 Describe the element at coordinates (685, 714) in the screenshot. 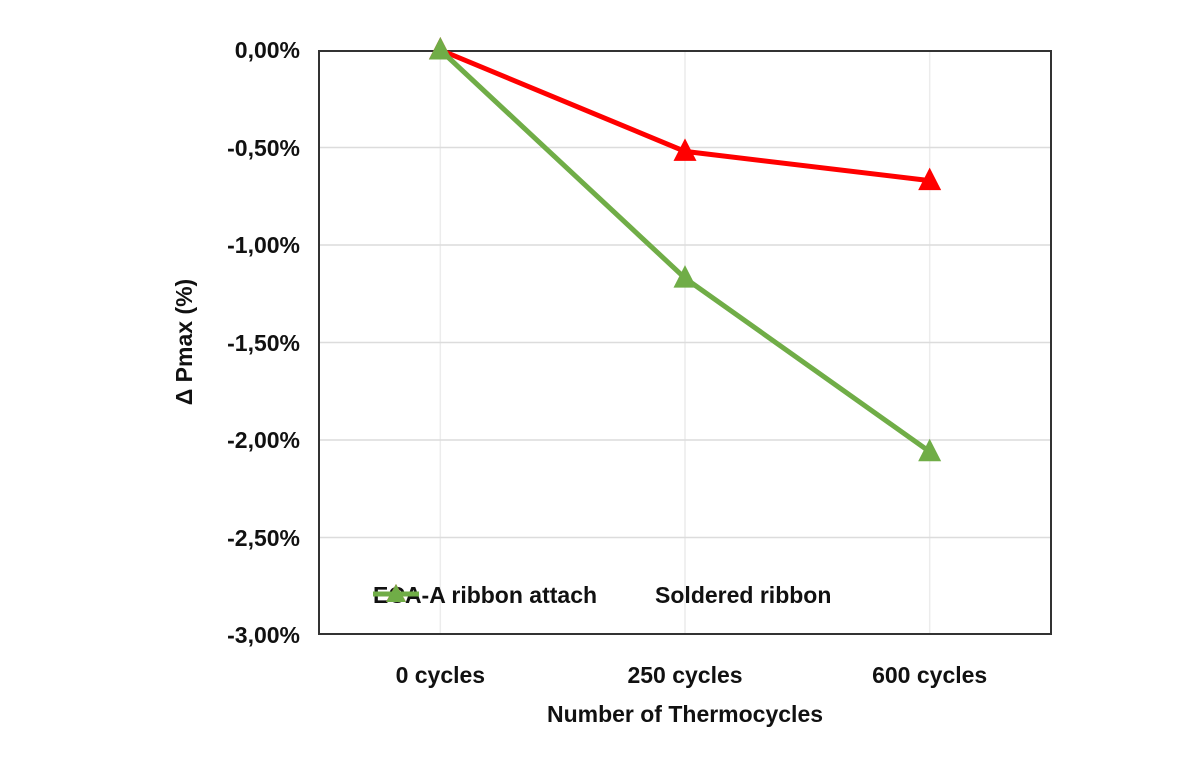

I see `x-axis-title: Number of Thermocycles` at that location.